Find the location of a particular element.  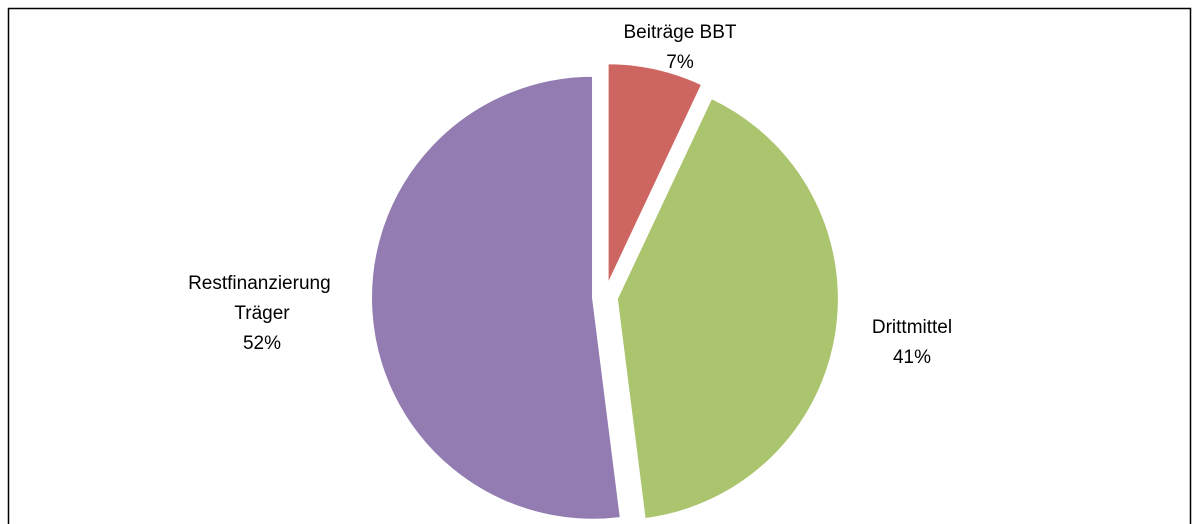

value-label: 41% is located at coordinates (912, 357).